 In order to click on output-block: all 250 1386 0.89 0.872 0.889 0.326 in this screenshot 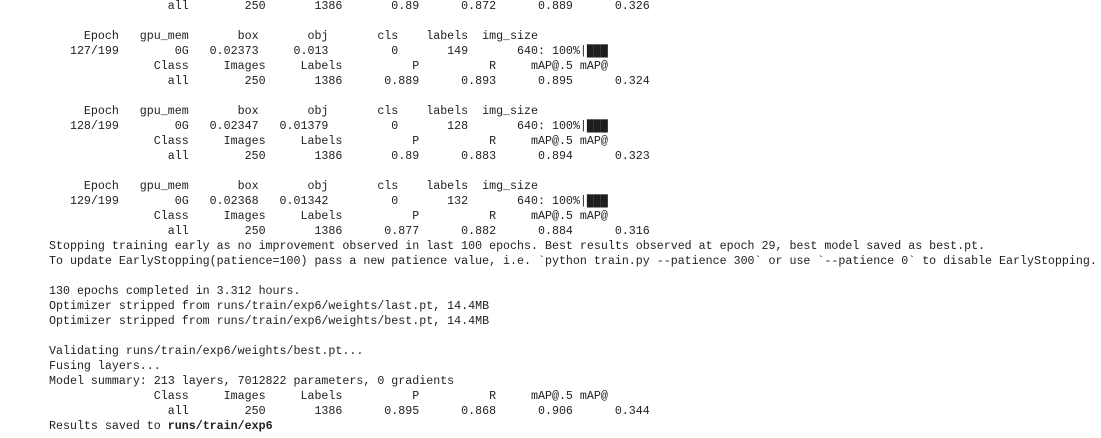, I will do `click(575, 7)`.